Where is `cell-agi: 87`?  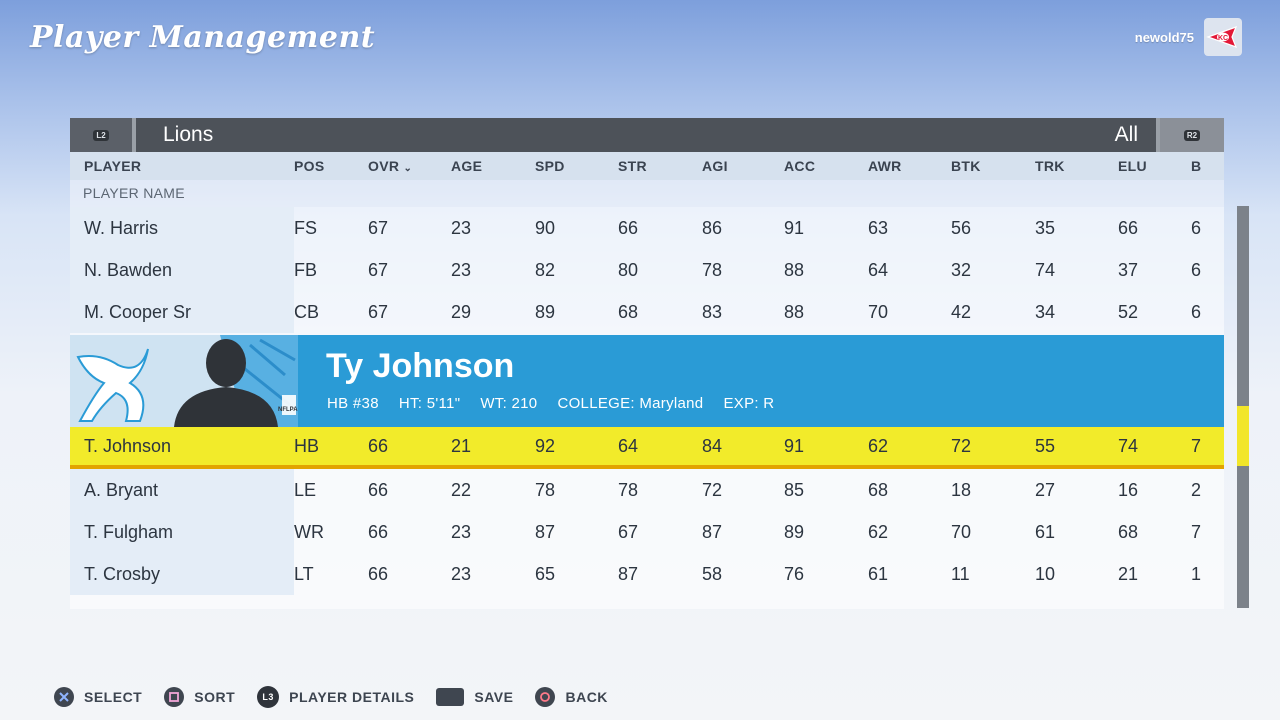
cell-agi: 87 is located at coordinates (712, 531).